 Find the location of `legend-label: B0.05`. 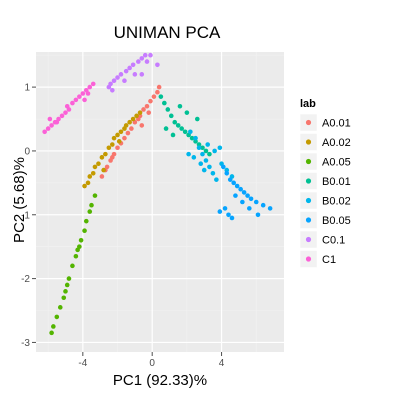

legend-label: B0.05 is located at coordinates (336, 221).